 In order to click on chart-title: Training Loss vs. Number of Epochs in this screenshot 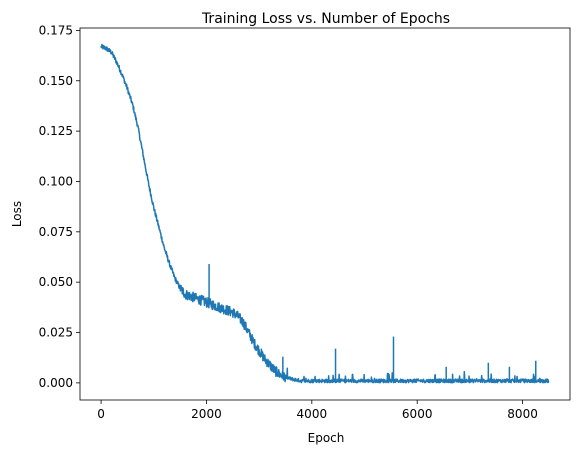, I will do `click(325, 19)`.